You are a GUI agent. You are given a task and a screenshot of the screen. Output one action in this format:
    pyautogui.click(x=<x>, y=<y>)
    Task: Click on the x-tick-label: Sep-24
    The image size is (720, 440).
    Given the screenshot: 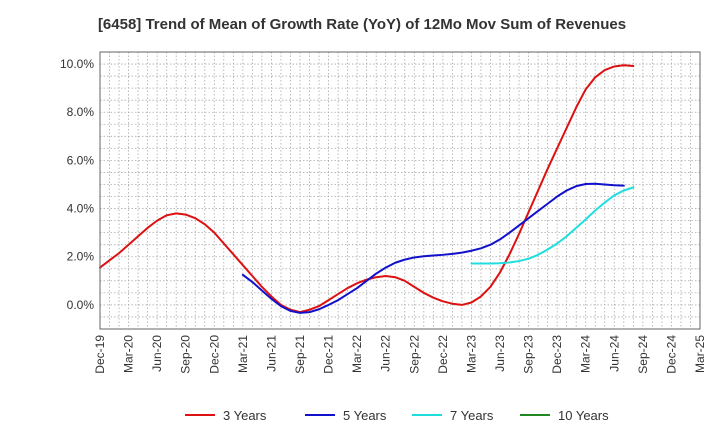 What is the action you would take?
    pyautogui.click(x=643, y=354)
    